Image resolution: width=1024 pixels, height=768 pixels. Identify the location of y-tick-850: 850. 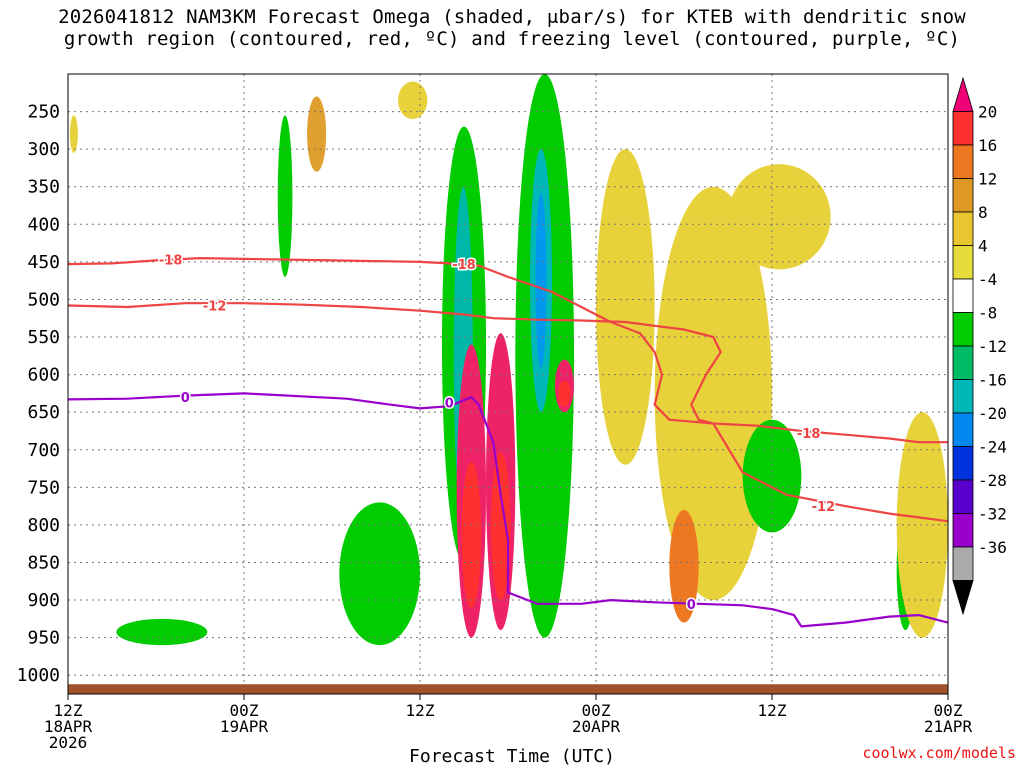
(43, 562).